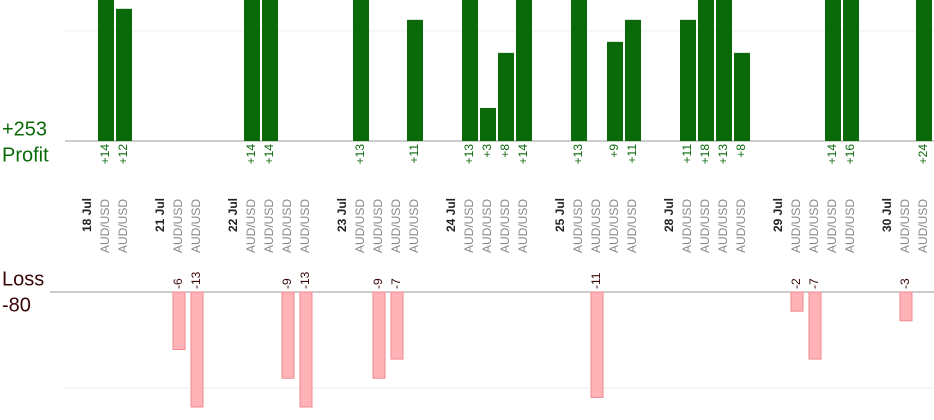 The width and height of the screenshot is (934, 420). Describe the element at coordinates (905, 283) in the screenshot. I see `loss-label: -3` at that location.